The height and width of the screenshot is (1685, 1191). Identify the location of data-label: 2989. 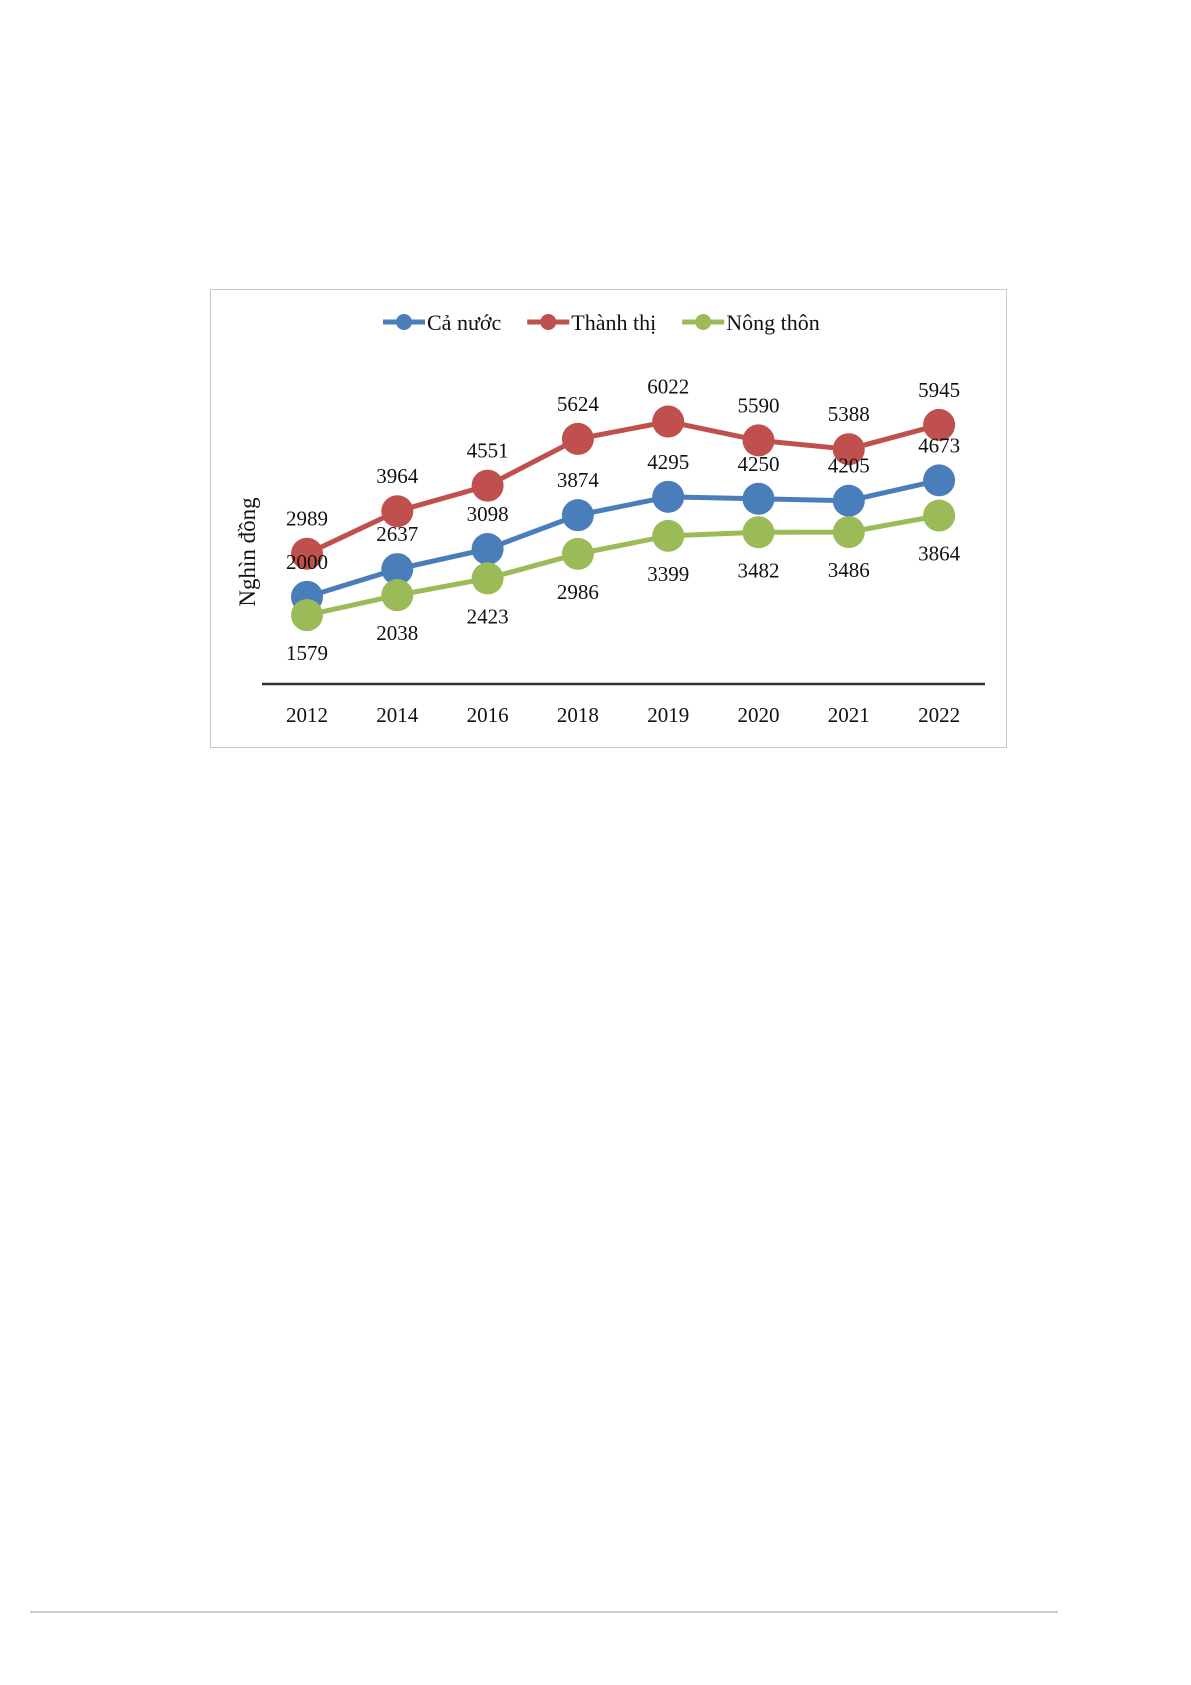
(307, 519).